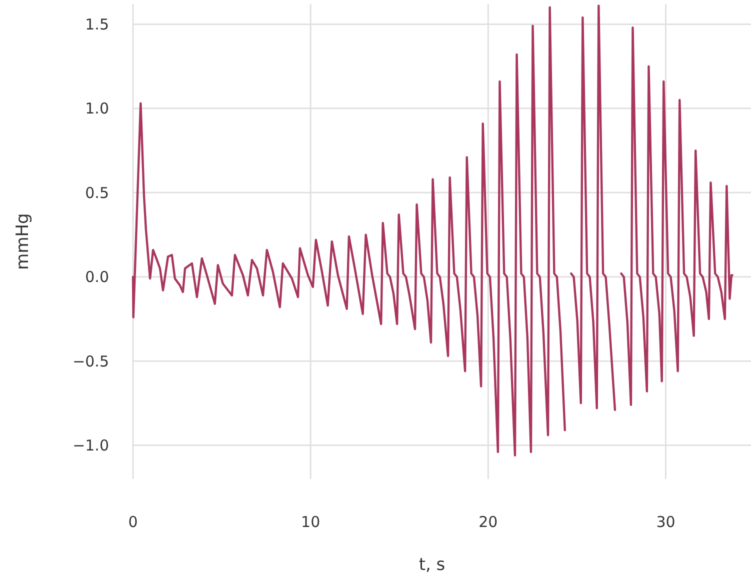  I want to click on y-tick-label: 0.0, so click(97, 277).